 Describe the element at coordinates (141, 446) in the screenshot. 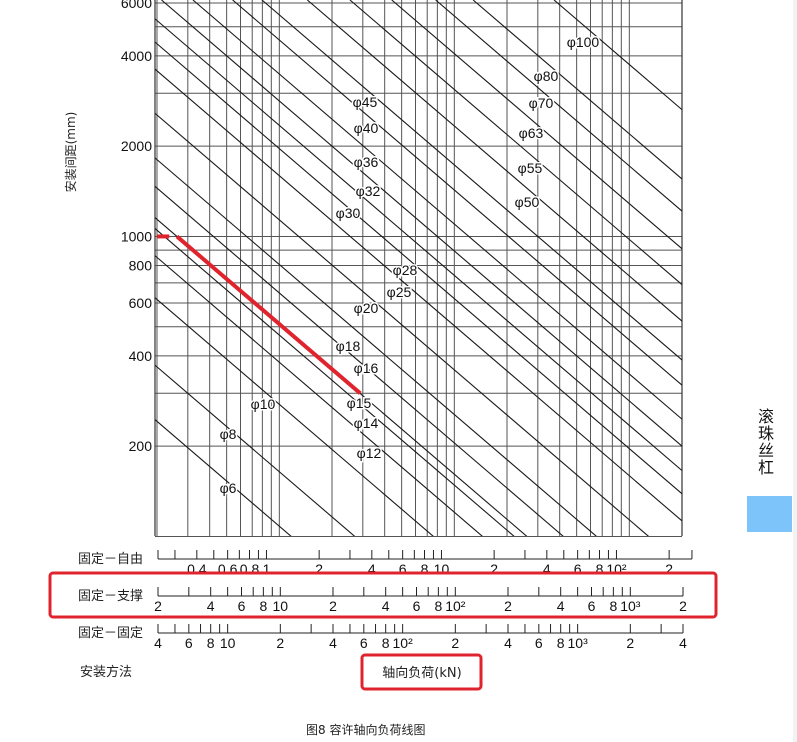

I see `y-tick-label: 200` at that location.